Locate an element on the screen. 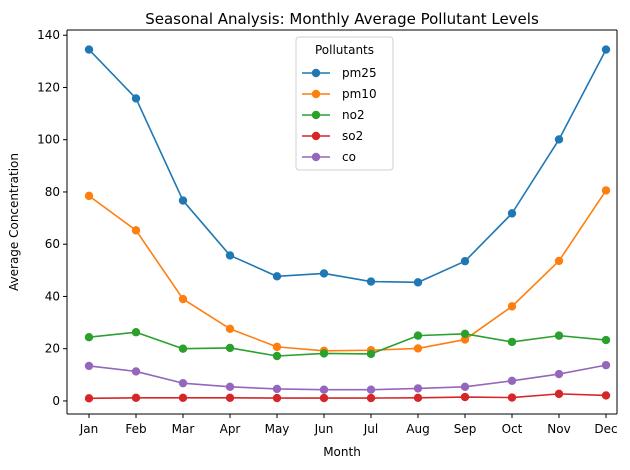  legend-items: pm25 pm10 no2 so2 co is located at coordinates (339, 115).